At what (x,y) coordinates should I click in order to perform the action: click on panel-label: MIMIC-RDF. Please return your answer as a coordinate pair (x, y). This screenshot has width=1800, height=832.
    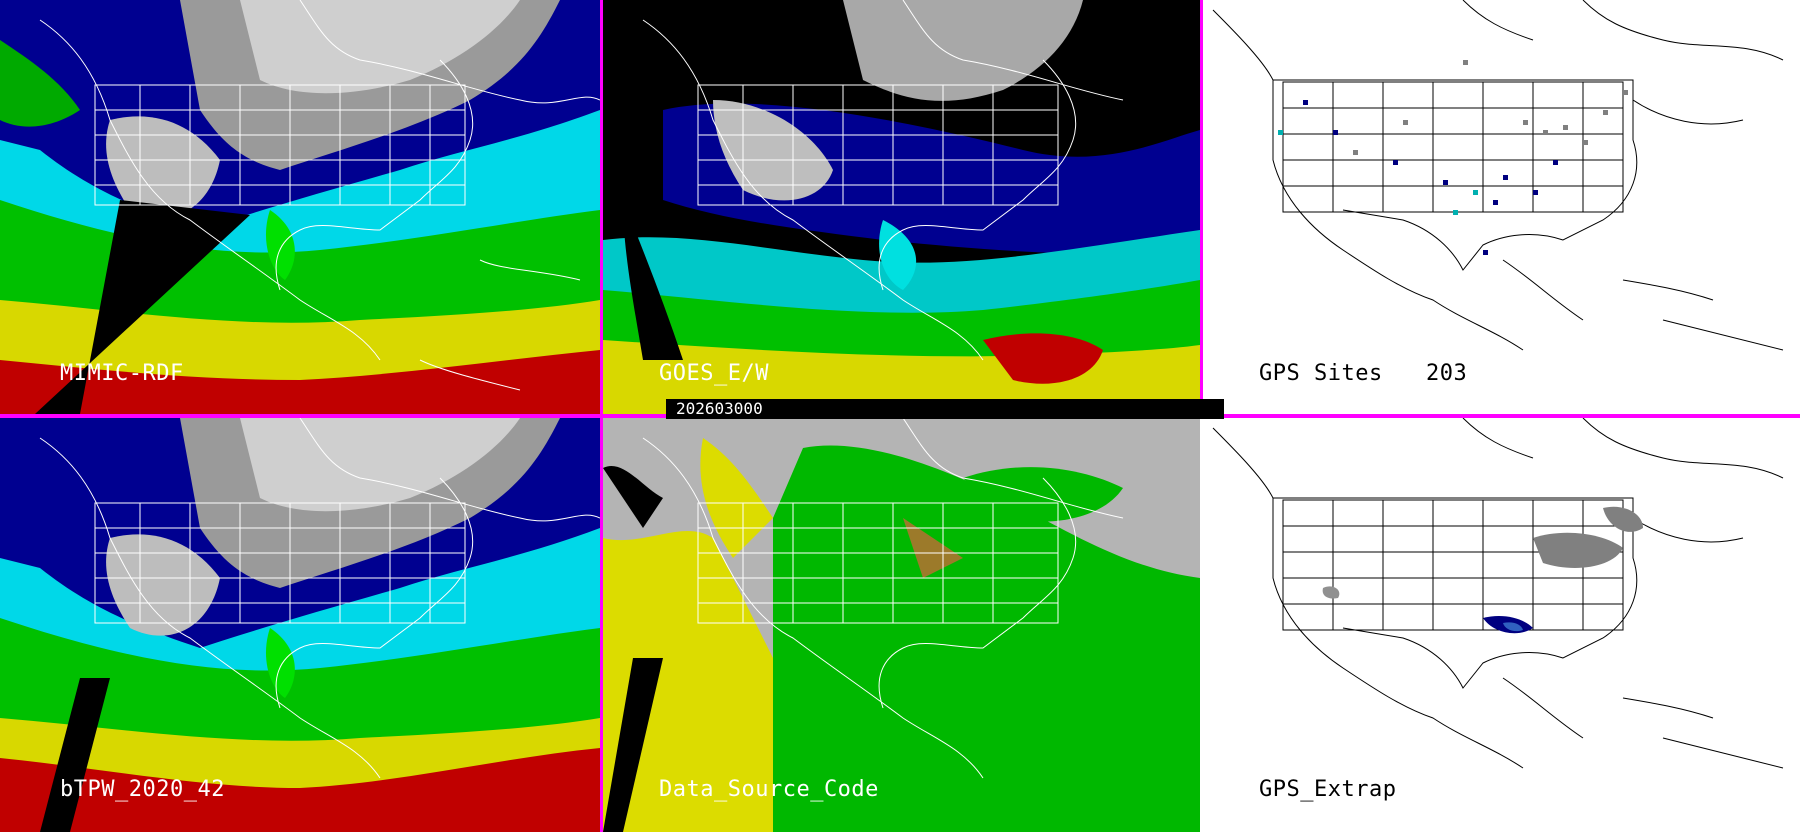
    Looking at the image, I should click on (122, 373).